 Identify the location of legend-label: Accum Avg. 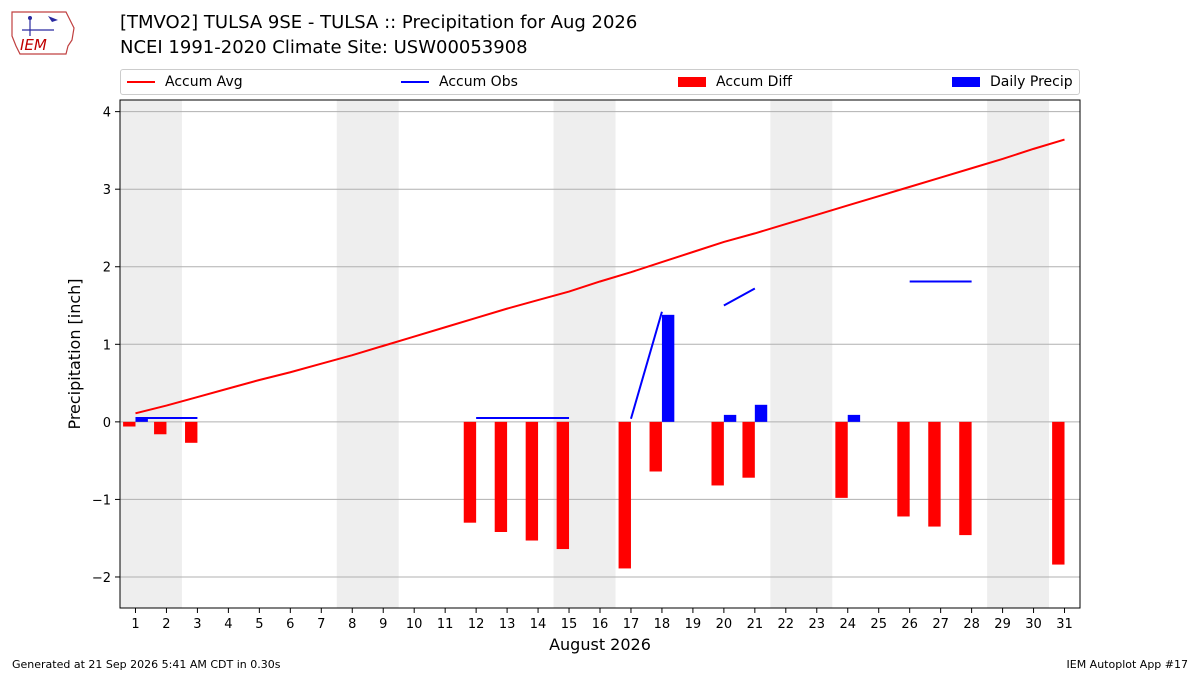
(204, 82).